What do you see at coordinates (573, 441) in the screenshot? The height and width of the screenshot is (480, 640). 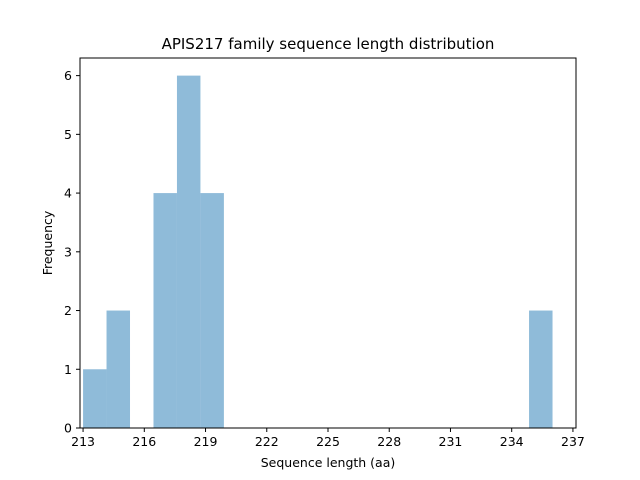 I see `x-tick-label: 237` at bounding box center [573, 441].